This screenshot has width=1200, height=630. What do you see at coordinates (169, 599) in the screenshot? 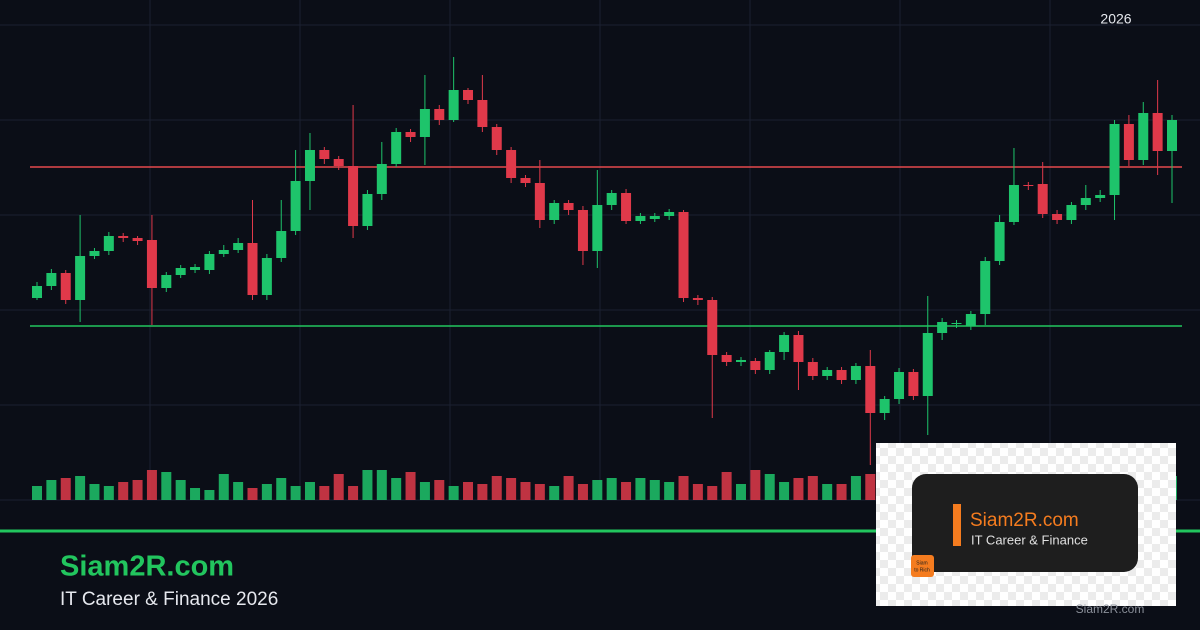
I see `footer-tagline: IT Career & Finance 2026` at bounding box center [169, 599].